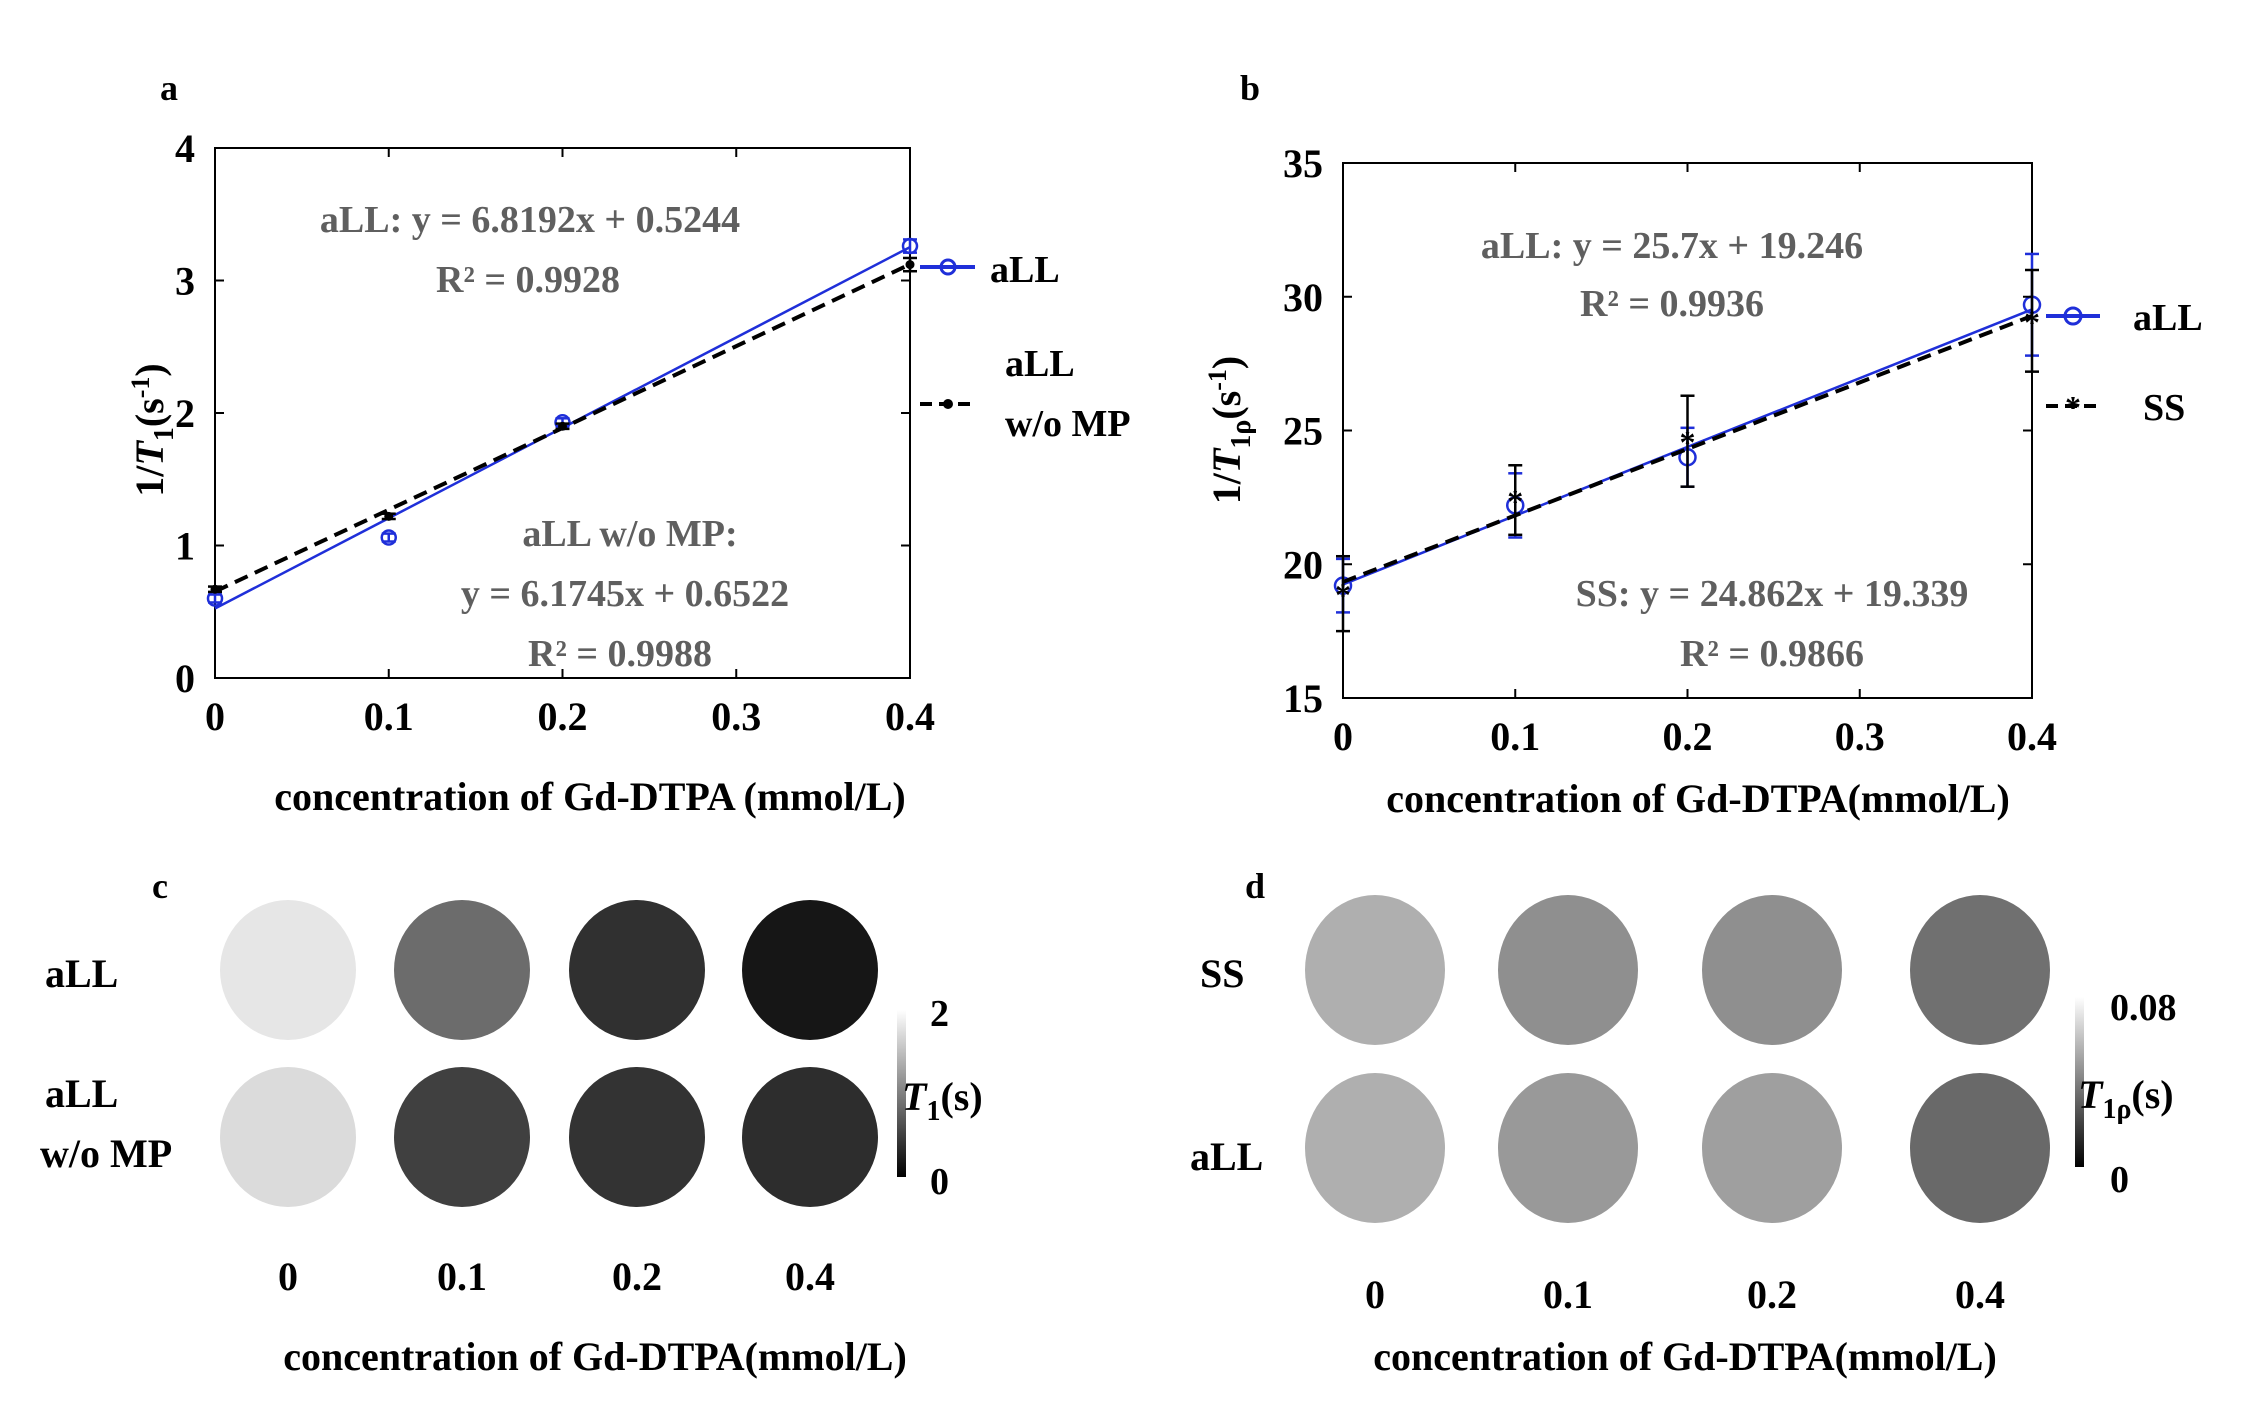  What do you see at coordinates (1672, 246) in the screenshot?
I see `chart-b-eq-aLL: aLL: y = 25.7x + 19.246` at bounding box center [1672, 246].